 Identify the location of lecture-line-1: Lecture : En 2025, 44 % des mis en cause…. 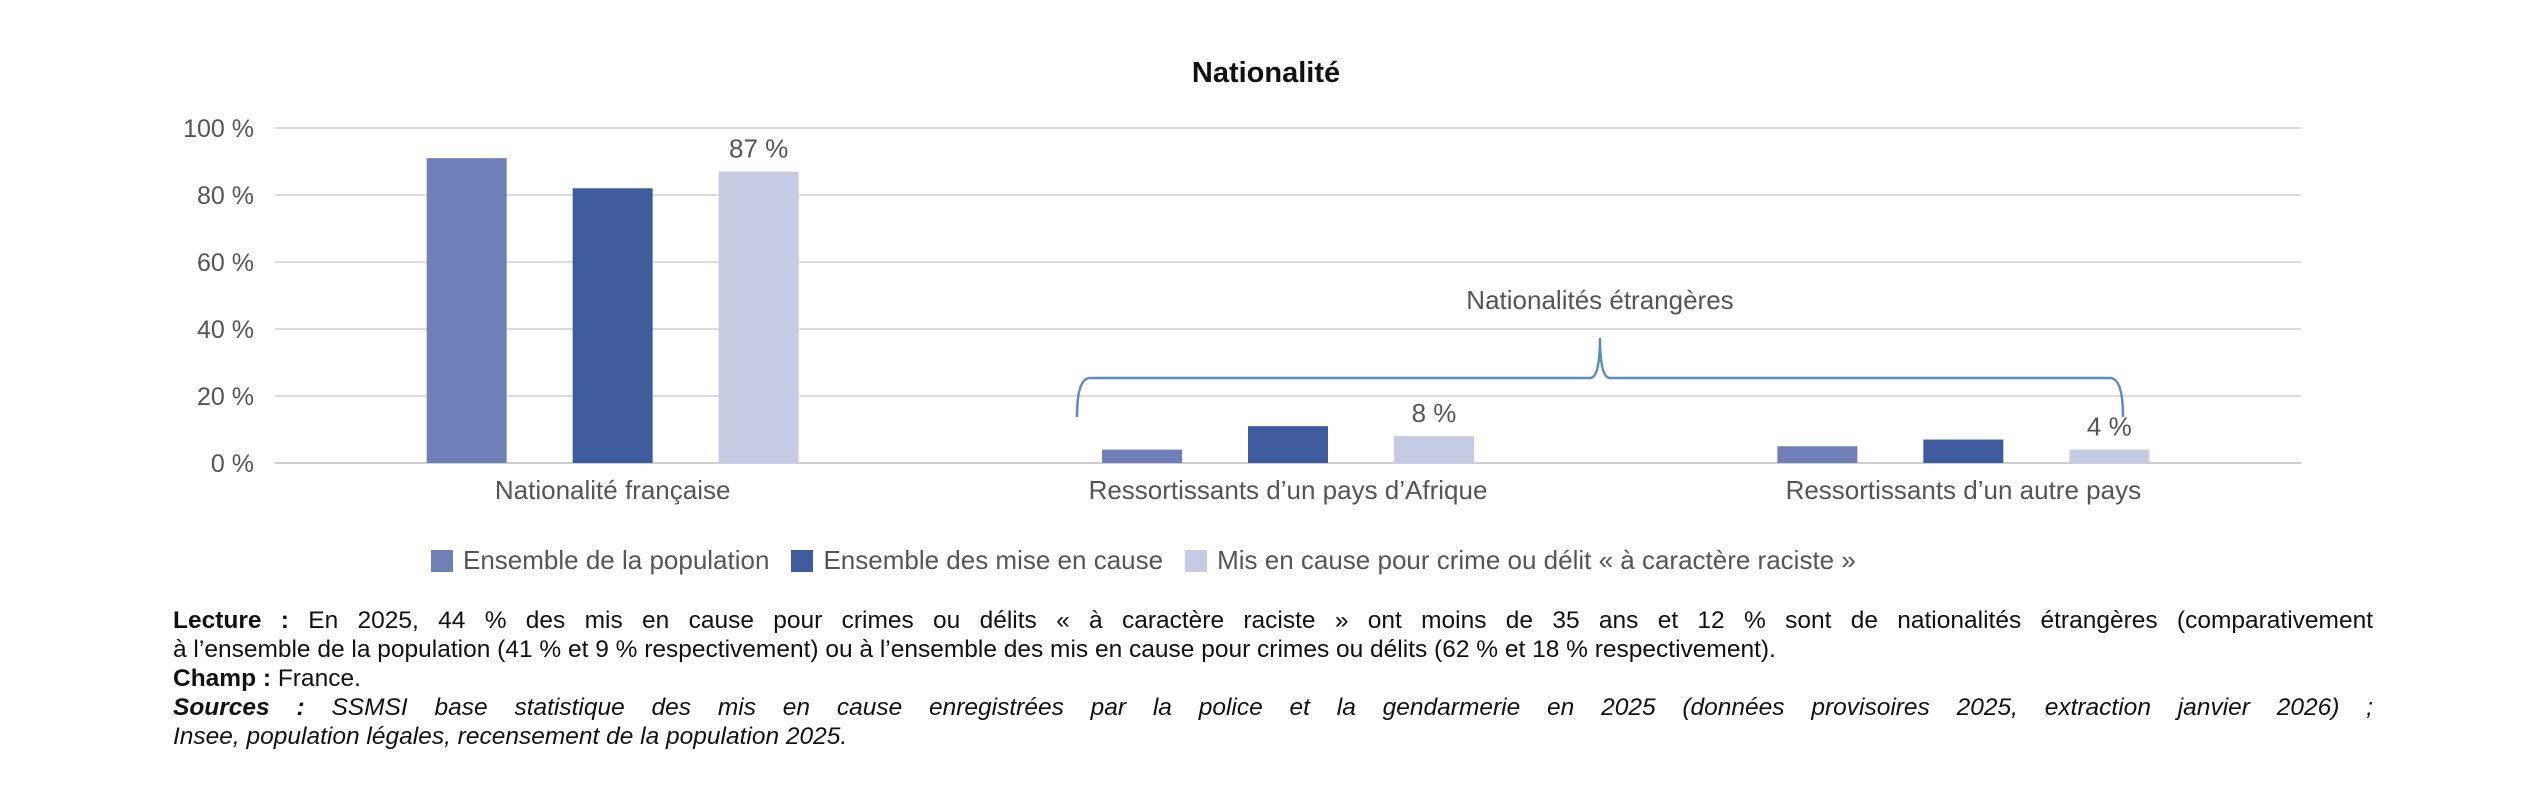
(1273, 620).